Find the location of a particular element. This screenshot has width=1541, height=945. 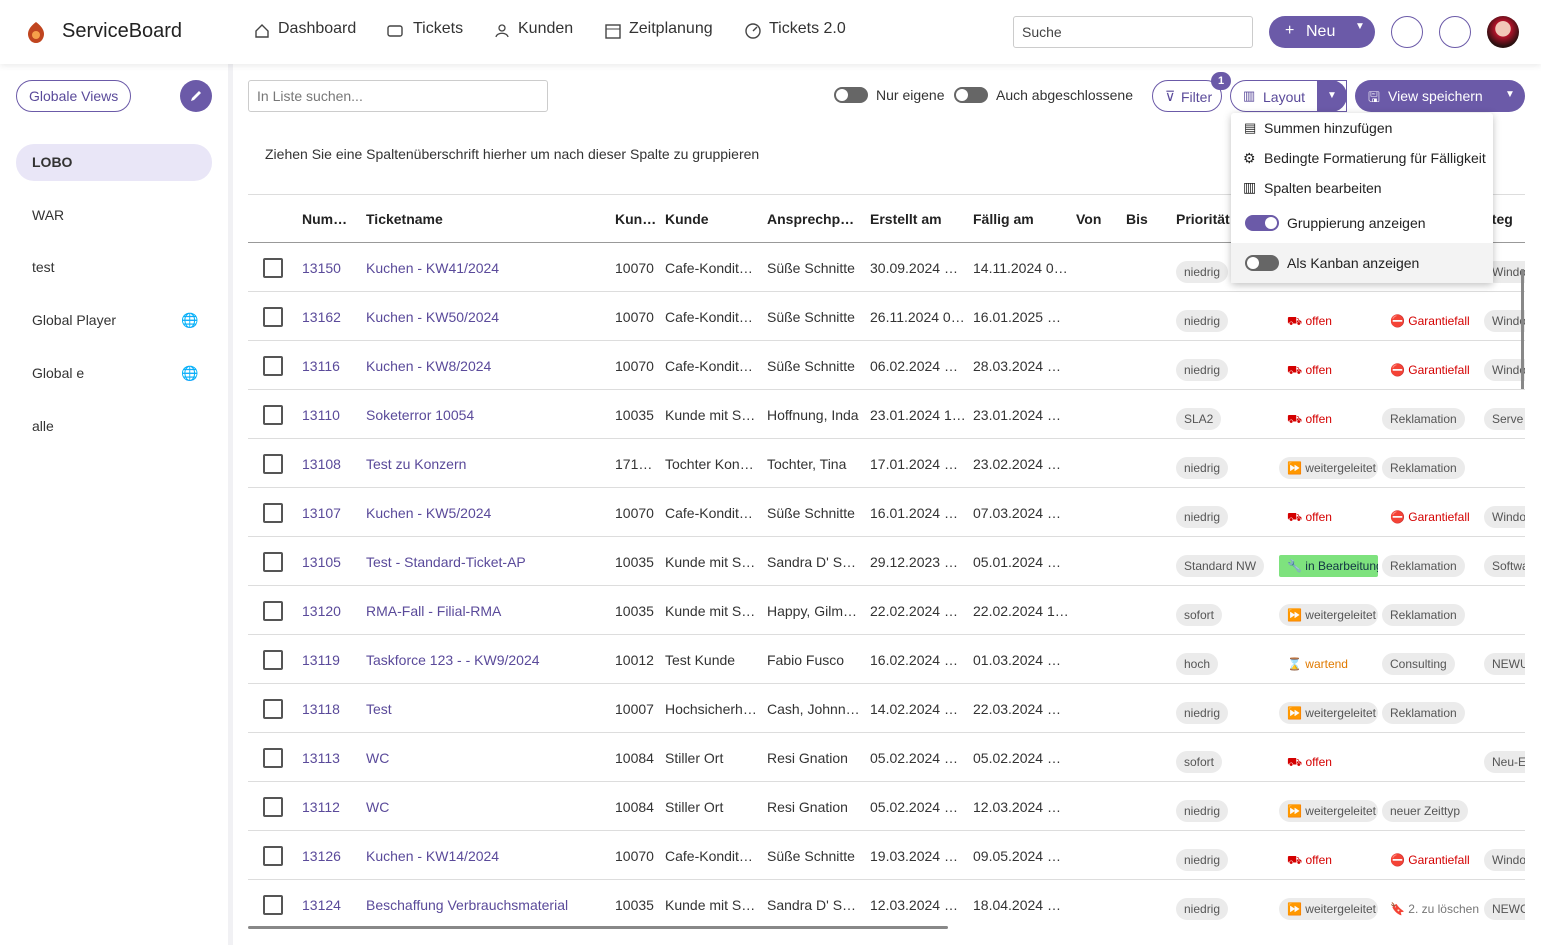

cell: Soketerror 10054 is located at coordinates (420, 415).